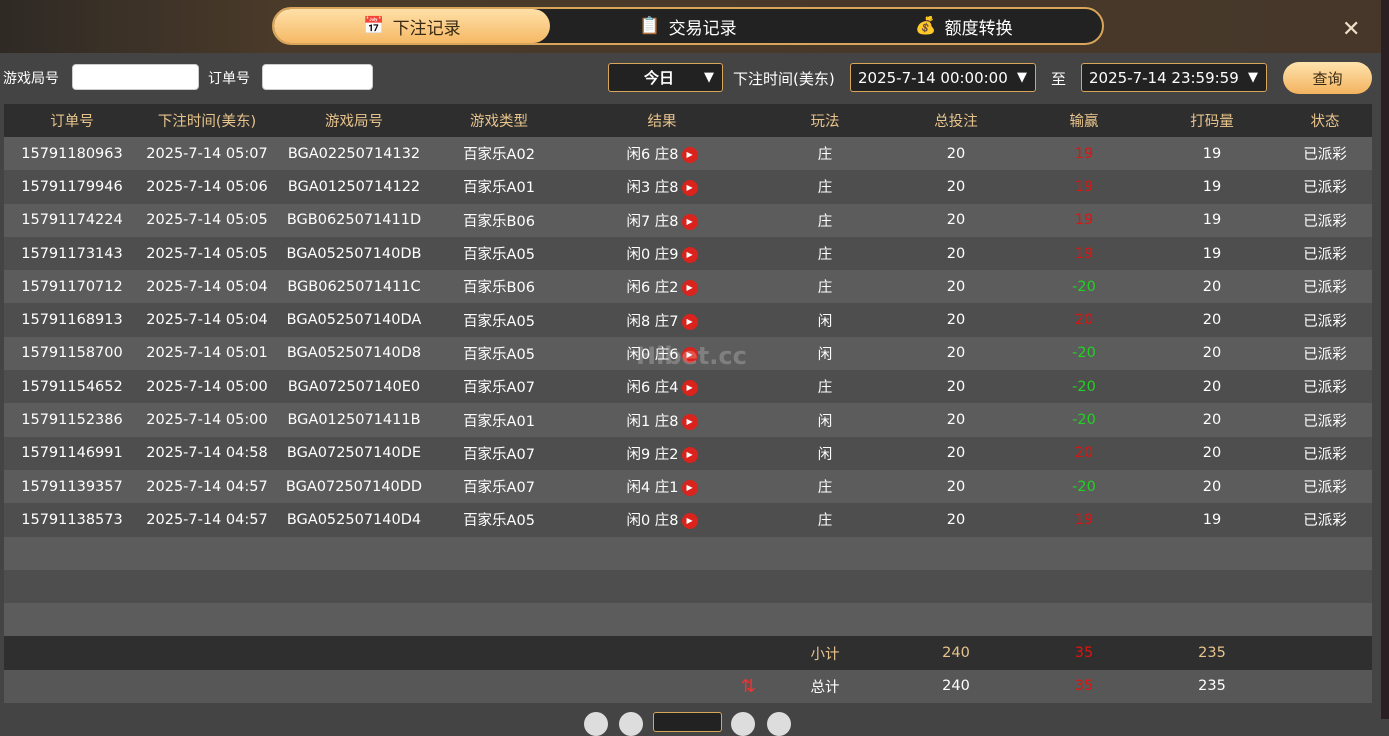  What do you see at coordinates (652, 354) in the screenshot?
I see `cell-text: 闲0 庄6` at bounding box center [652, 354].